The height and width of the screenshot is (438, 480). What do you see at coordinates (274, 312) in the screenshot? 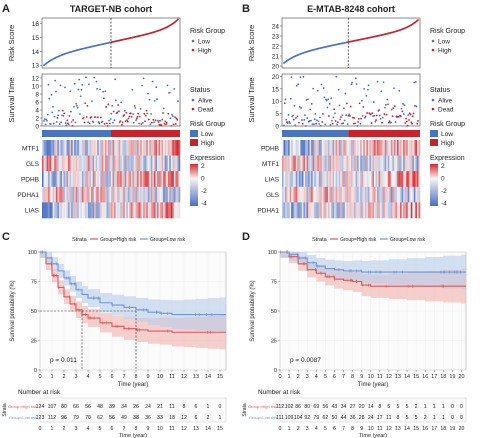
I see `y-tick-label: 50` at bounding box center [274, 312].